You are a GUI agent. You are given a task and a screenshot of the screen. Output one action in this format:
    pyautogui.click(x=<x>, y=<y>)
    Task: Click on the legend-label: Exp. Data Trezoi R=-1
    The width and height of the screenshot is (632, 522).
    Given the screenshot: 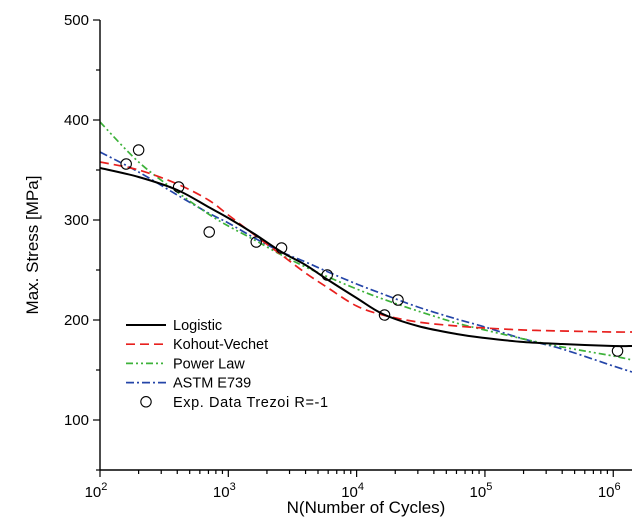 What is the action you would take?
    pyautogui.click(x=251, y=403)
    